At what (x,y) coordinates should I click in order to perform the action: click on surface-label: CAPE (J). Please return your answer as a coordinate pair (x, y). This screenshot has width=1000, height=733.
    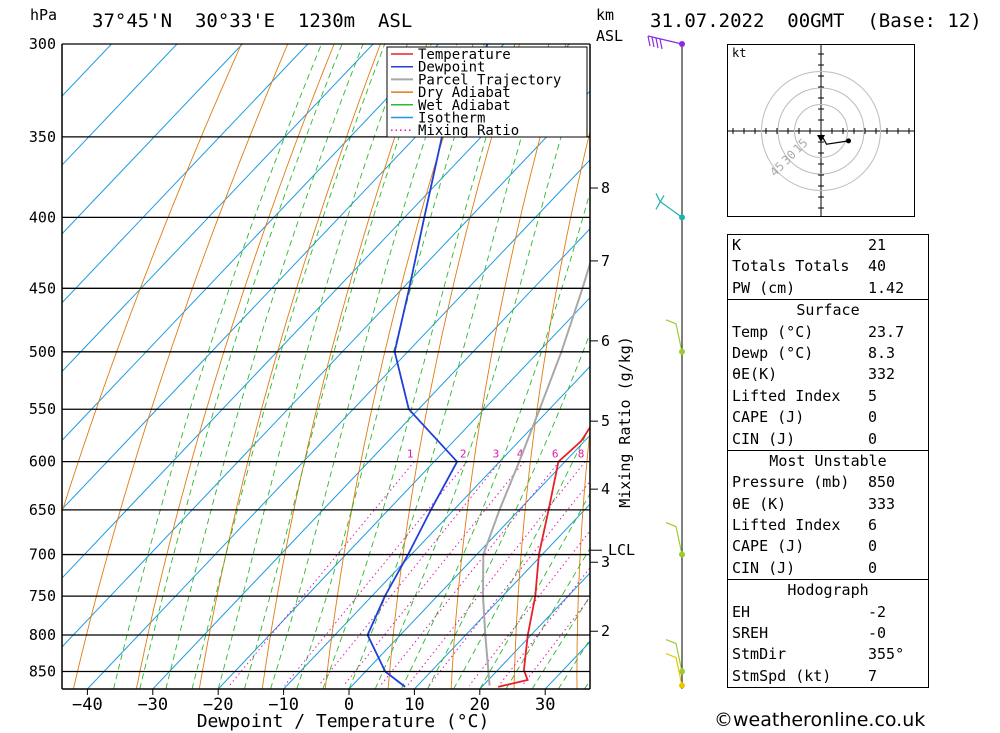
    Looking at the image, I should click on (768, 417).